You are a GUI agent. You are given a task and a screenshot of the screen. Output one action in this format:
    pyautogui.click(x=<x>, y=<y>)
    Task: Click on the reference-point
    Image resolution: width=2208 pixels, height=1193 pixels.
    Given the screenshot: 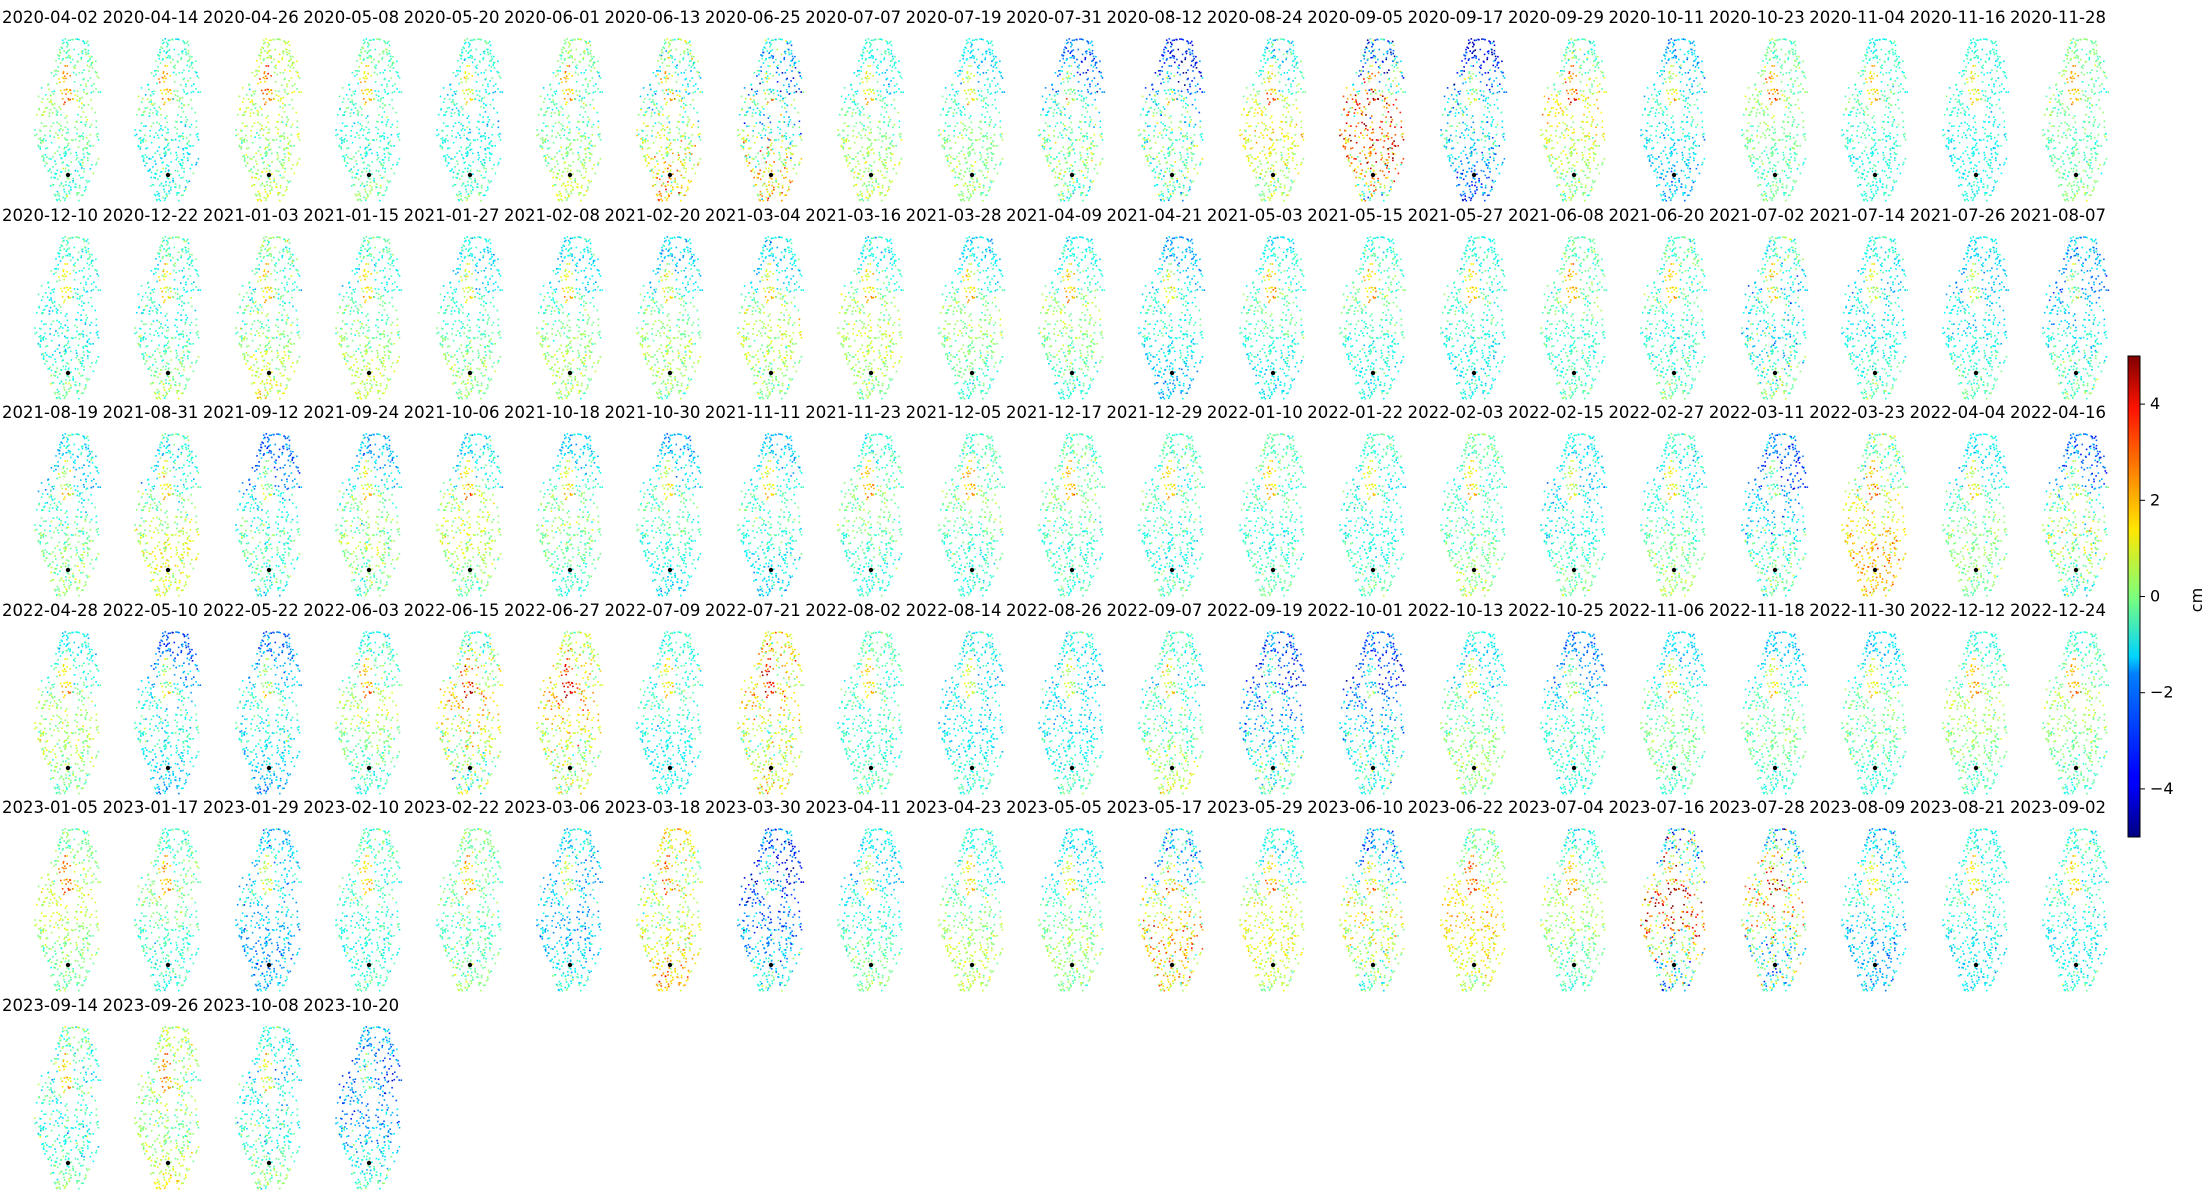 What is the action you would take?
    pyautogui.click(x=369, y=175)
    